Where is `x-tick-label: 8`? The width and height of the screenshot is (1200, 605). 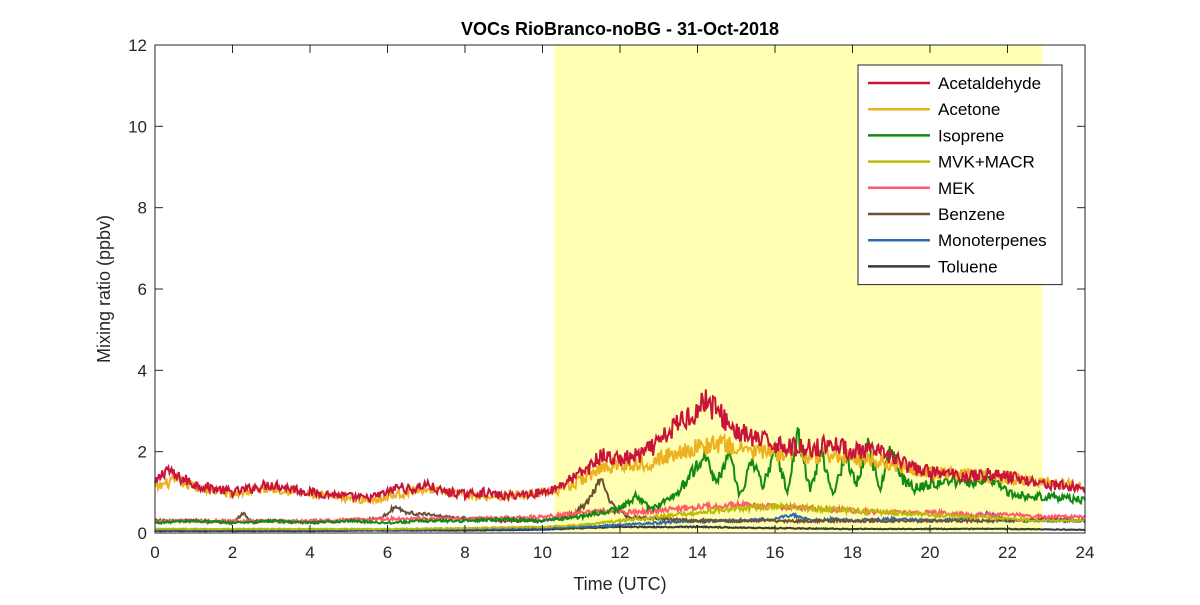 x-tick-label: 8 is located at coordinates (464, 552).